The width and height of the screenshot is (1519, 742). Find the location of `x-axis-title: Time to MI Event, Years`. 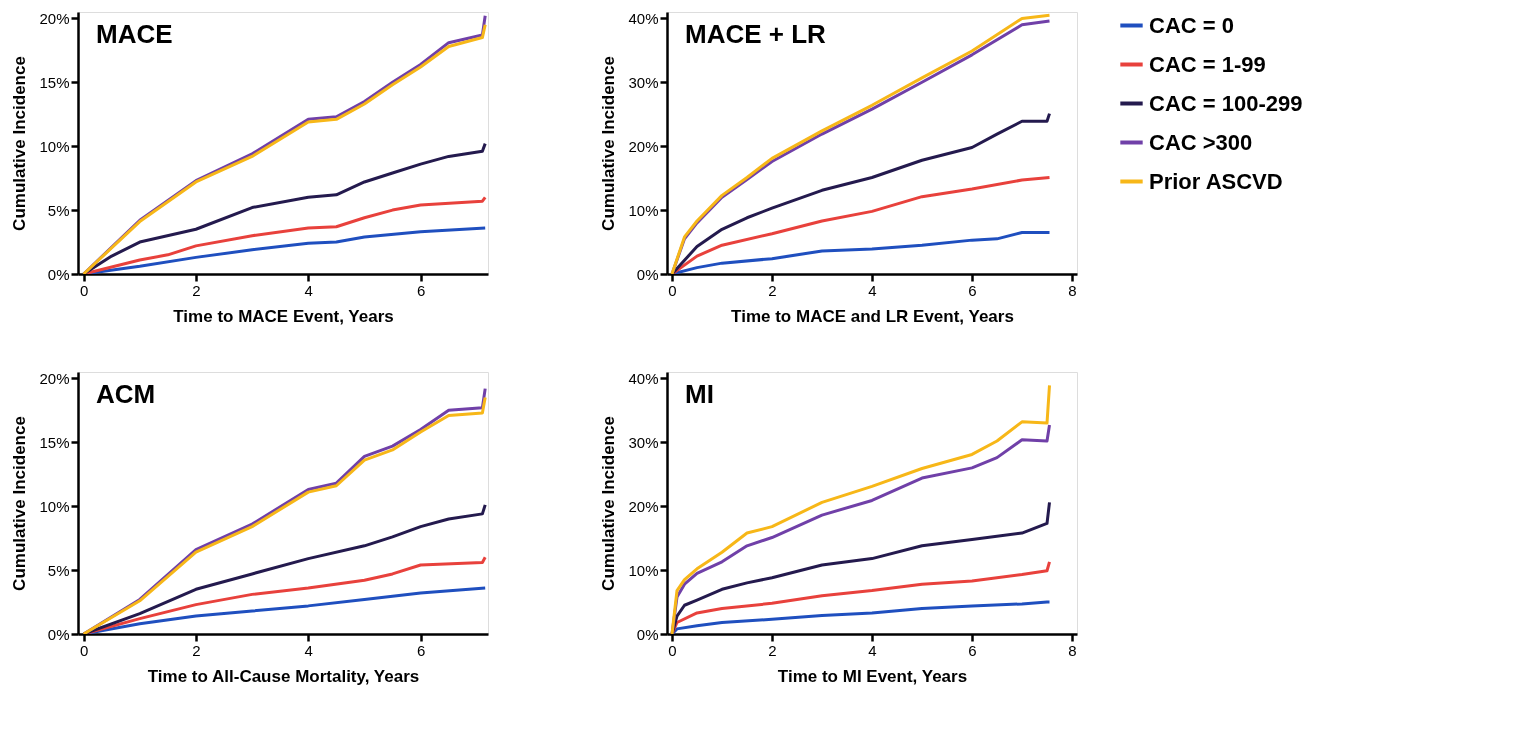

x-axis-title: Time to MI Event, Years is located at coordinates (872, 676).